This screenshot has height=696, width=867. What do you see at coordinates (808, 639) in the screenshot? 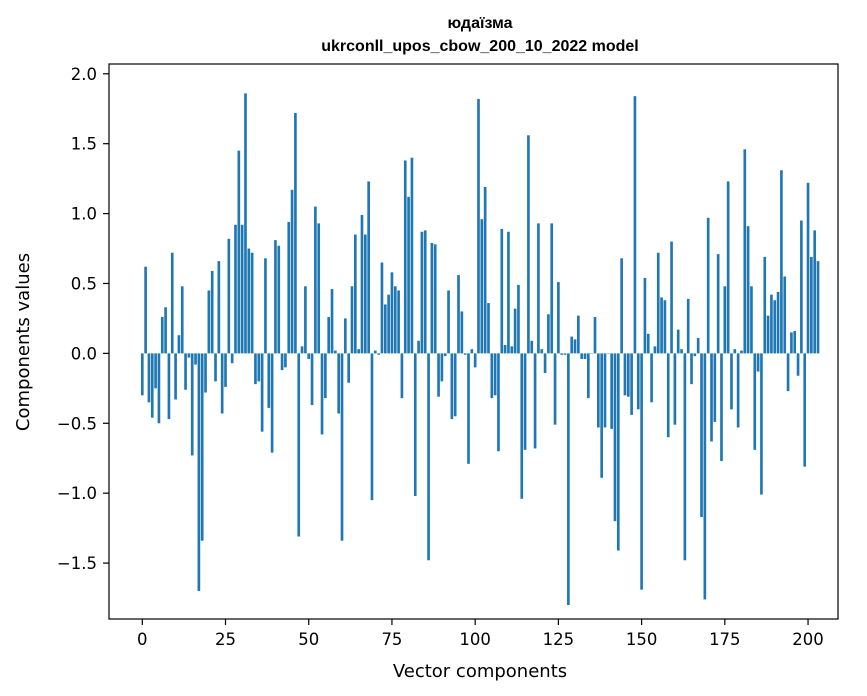
I see `x-tick-label: 200` at bounding box center [808, 639].